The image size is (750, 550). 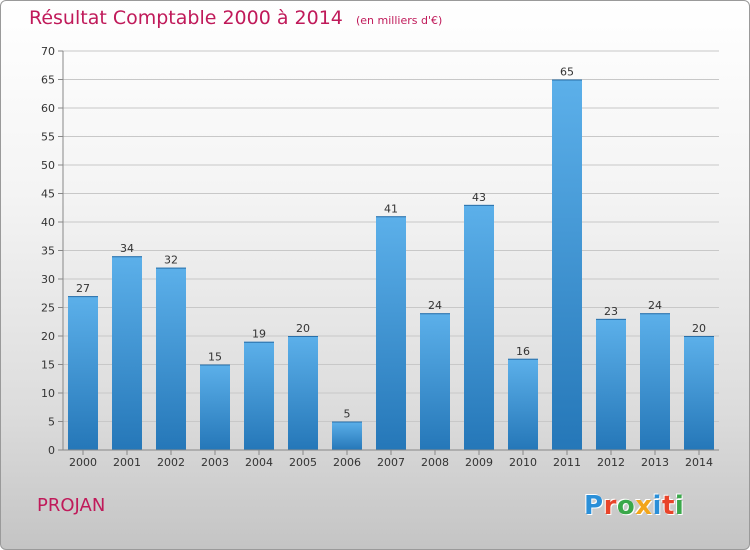 I want to click on y-tick-label: 65, so click(x=48, y=80).